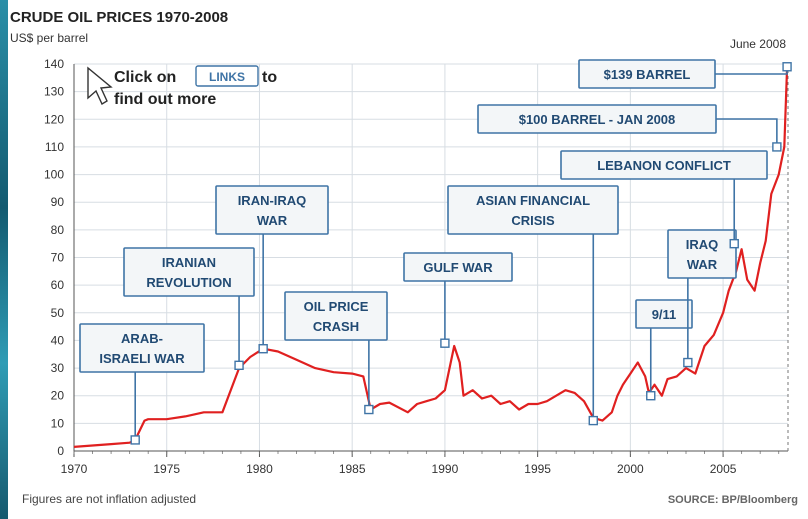 The width and height of the screenshot is (808, 519). I want to click on y-tick-label: 60, so click(58, 285).